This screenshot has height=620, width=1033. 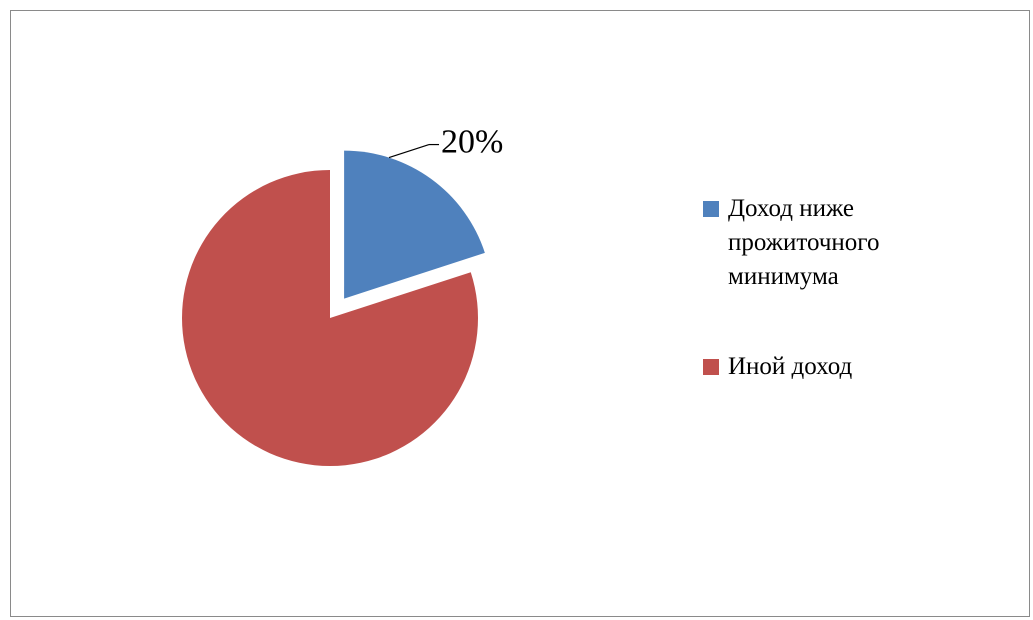 What do you see at coordinates (804, 242) in the screenshot?
I see `legend-label-0: Доход ниже прожиточного минимума` at bounding box center [804, 242].